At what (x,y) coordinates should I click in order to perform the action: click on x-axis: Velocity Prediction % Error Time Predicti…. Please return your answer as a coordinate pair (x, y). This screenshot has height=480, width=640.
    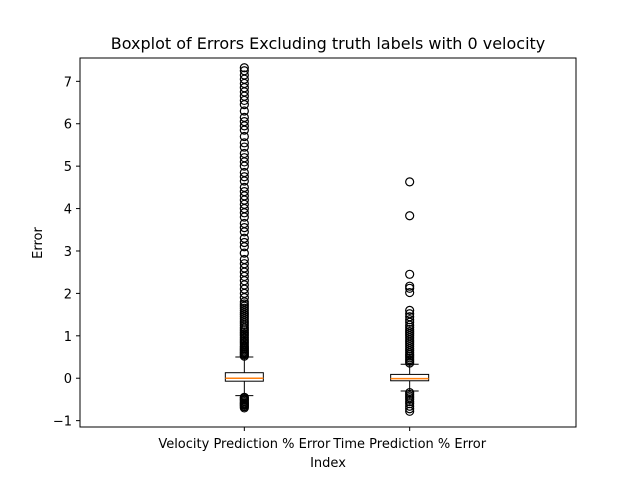
    Looking at the image, I should click on (322, 439).